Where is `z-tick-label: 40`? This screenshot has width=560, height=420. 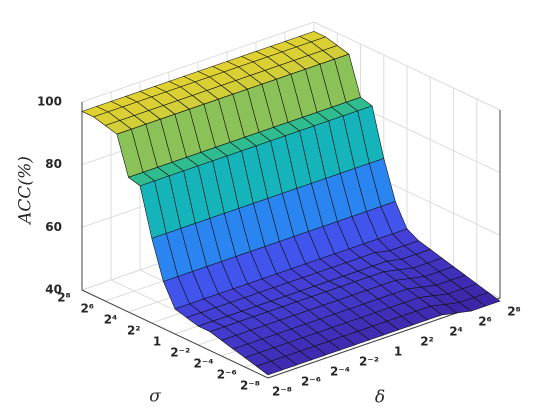 z-tick-label: 40 is located at coordinates (53, 290).